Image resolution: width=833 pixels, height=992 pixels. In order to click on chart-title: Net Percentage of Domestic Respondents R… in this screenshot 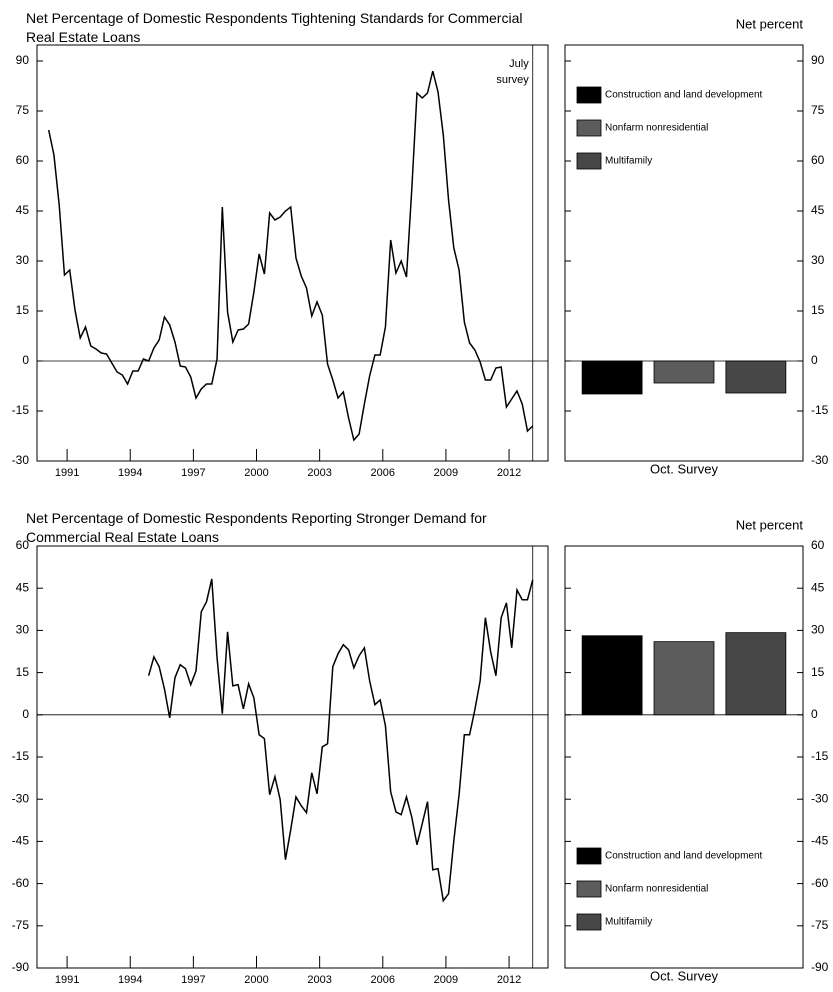, I will do `click(256, 527)`.